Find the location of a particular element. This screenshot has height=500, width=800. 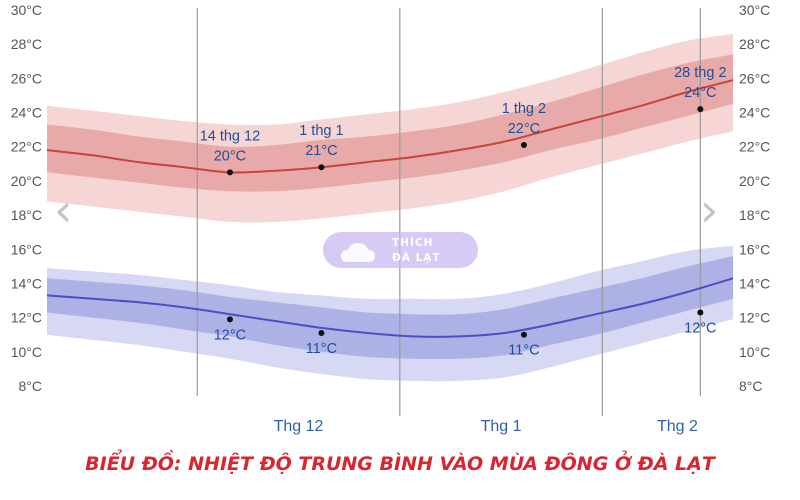

watermark-line2: ĐÀ LẠT is located at coordinates (416, 257).